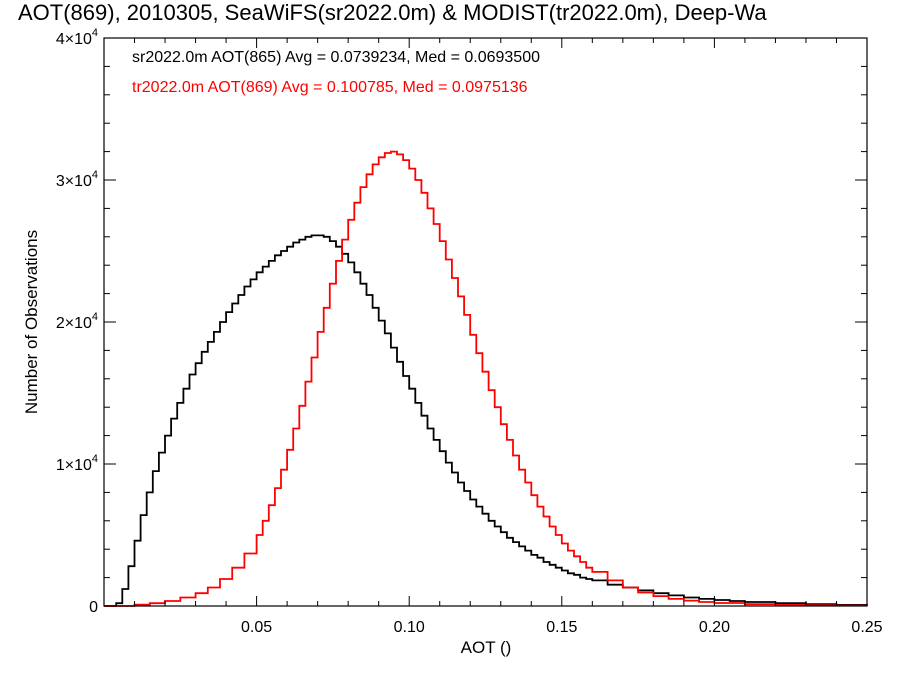 The width and height of the screenshot is (900, 675). Describe the element at coordinates (866, 627) in the screenshot. I see `x-tick-label-4: 0.25` at that location.